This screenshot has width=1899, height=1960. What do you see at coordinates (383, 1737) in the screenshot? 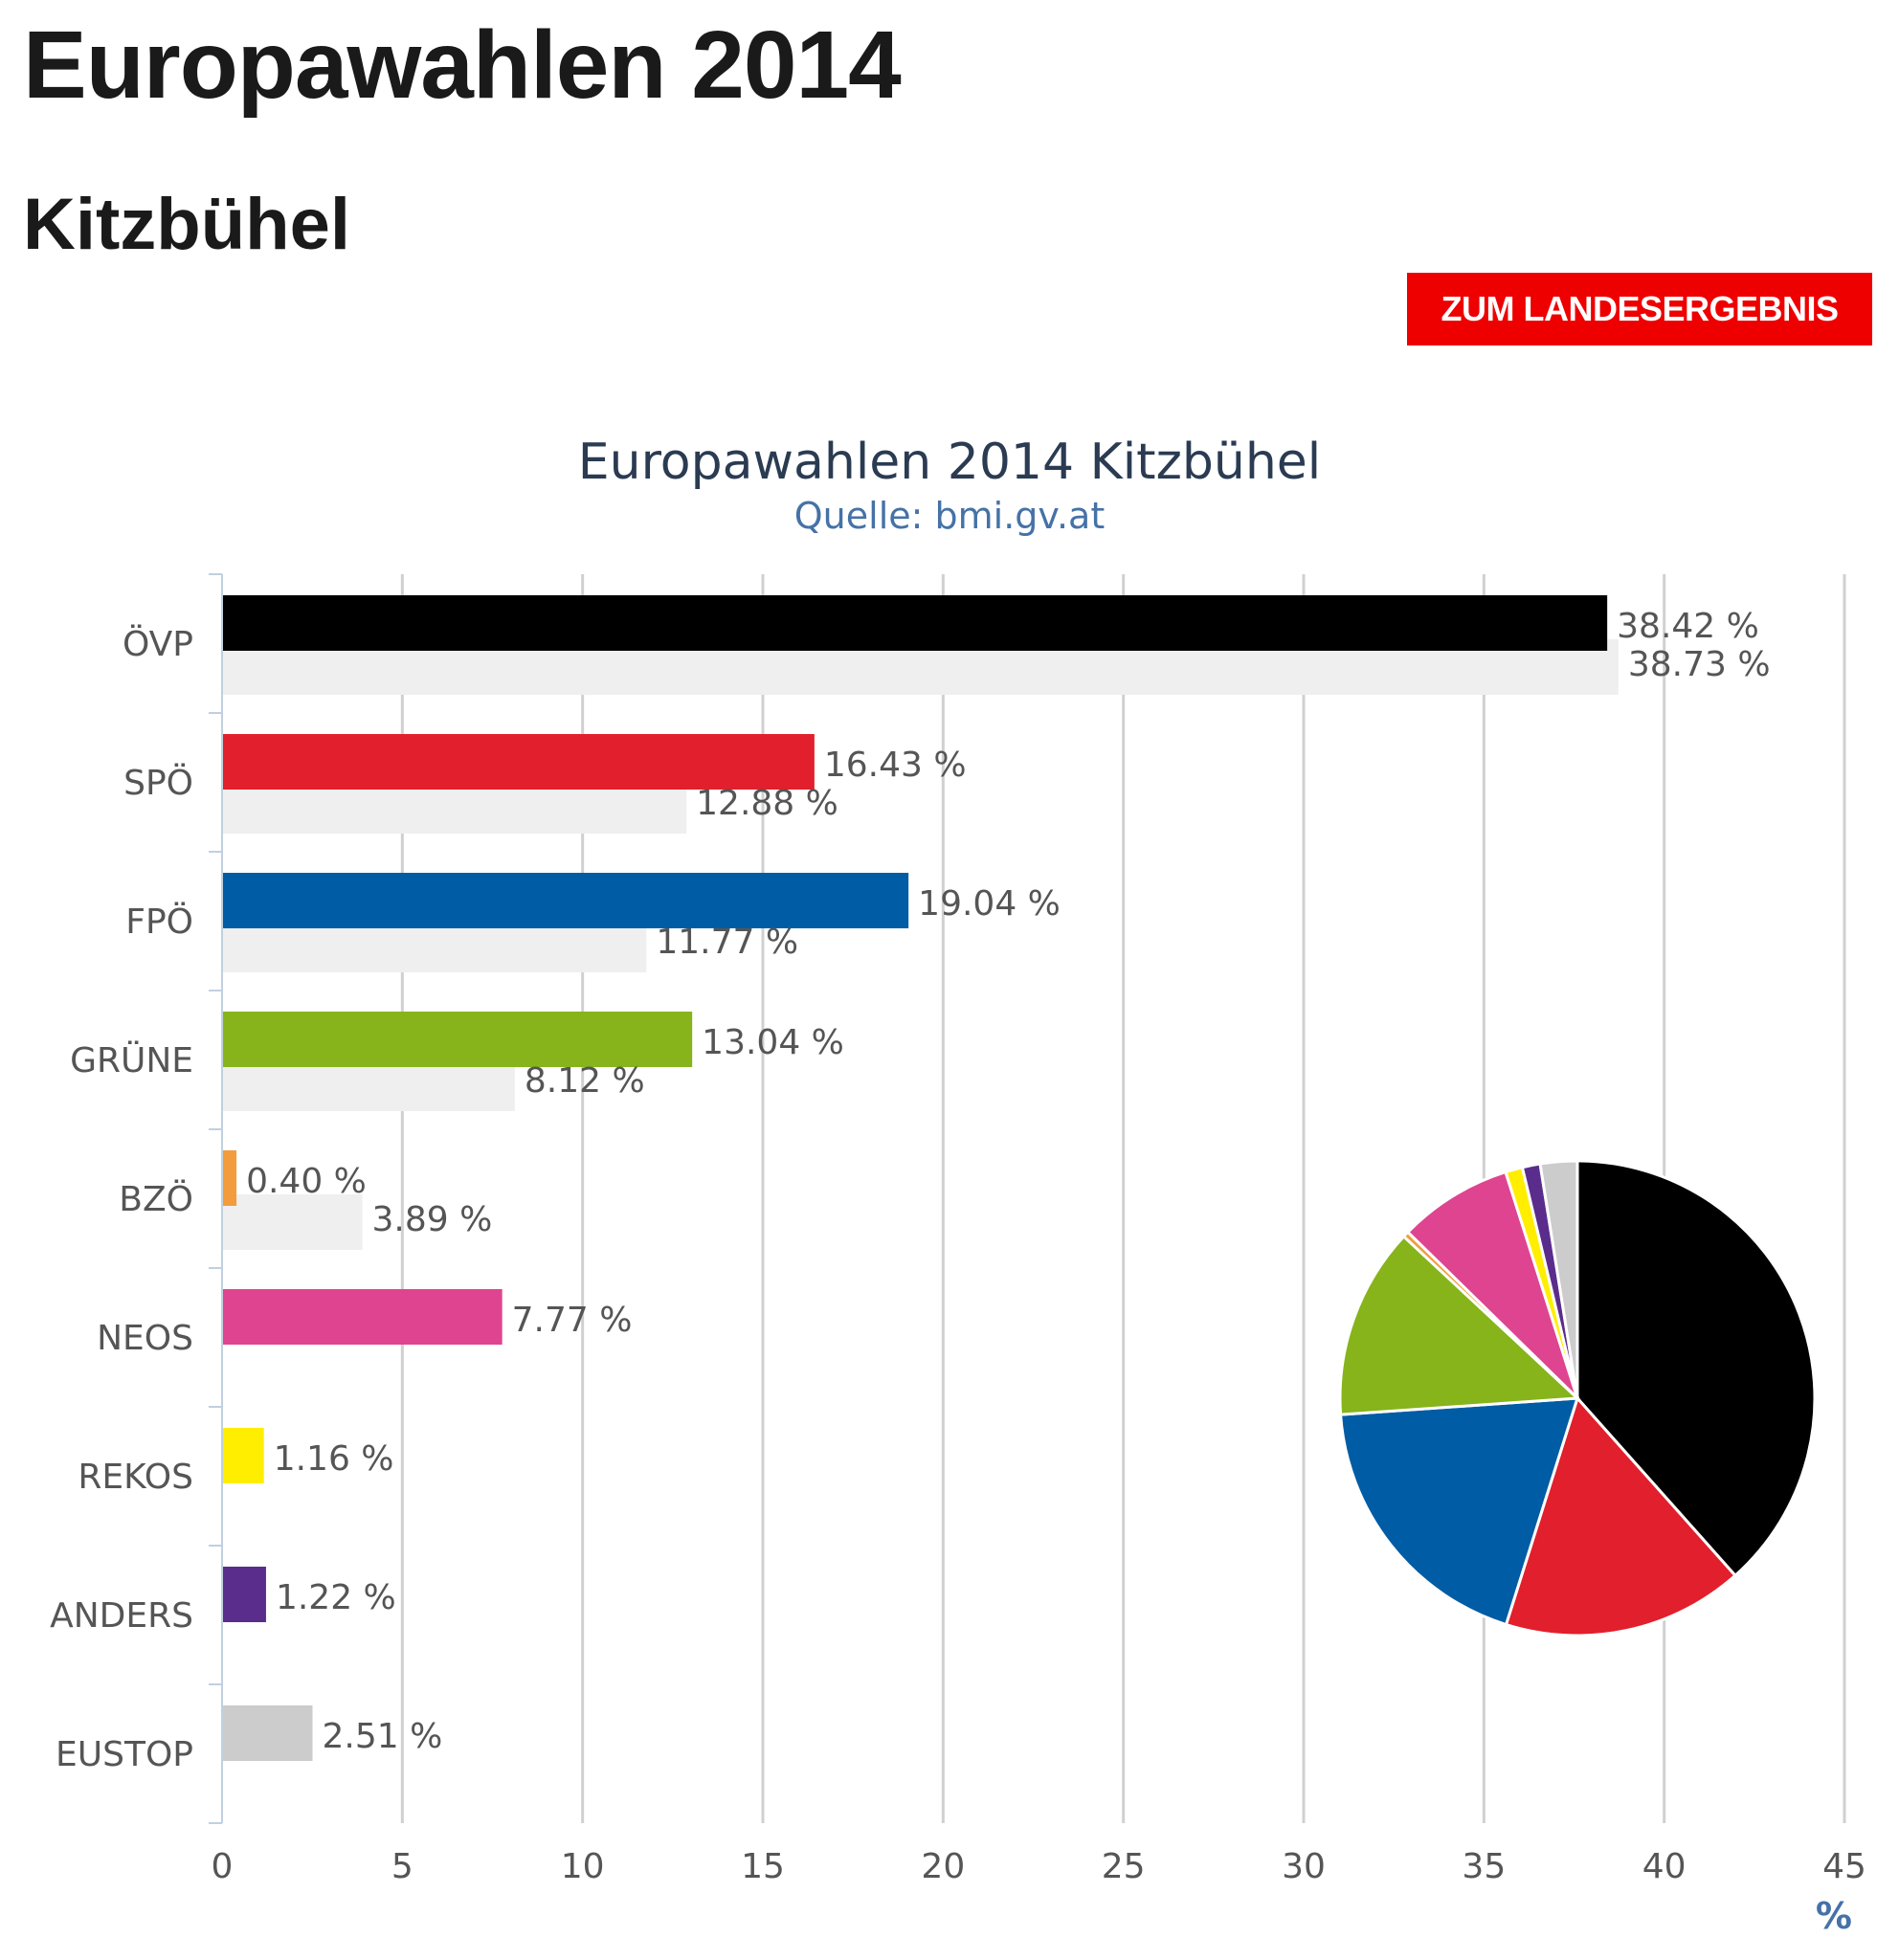
I see `data-label-2014-eustop: 2.51 %` at bounding box center [383, 1737].